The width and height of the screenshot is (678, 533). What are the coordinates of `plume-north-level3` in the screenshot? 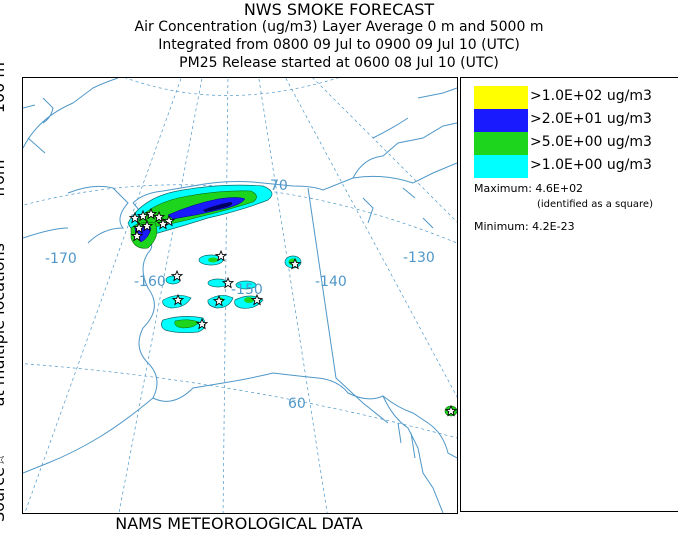 It's located at (206, 208).